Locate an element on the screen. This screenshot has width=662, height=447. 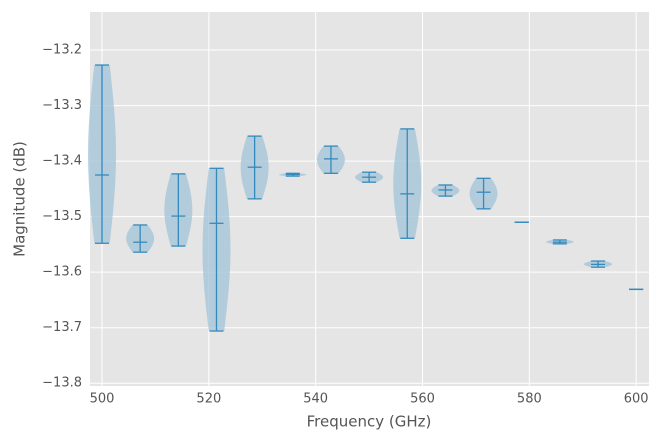
y-tick-label: −13.3 is located at coordinates (62, 105).